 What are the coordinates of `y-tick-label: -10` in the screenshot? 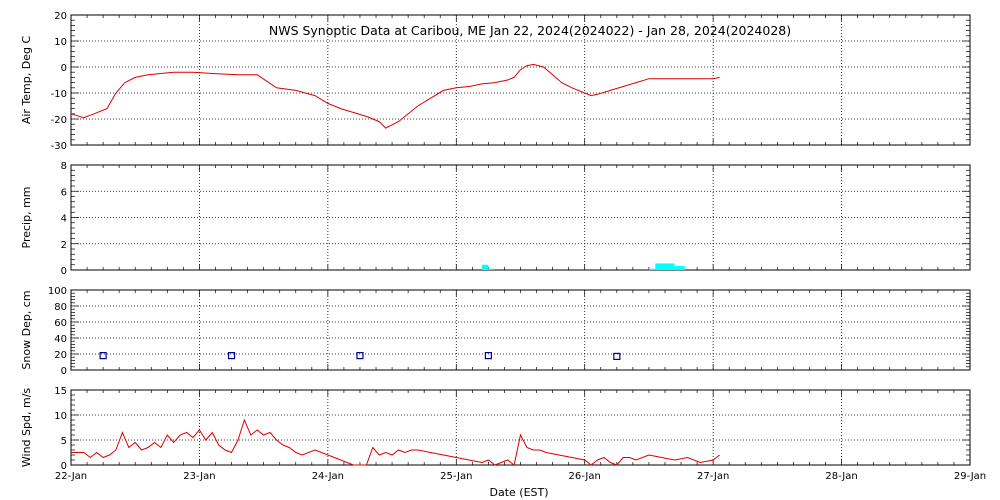 It's located at (59, 94).